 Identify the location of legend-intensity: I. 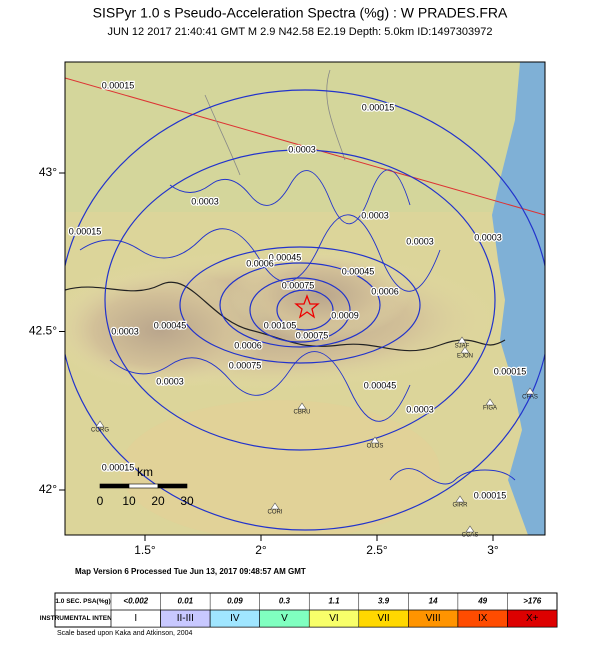
(135, 618).